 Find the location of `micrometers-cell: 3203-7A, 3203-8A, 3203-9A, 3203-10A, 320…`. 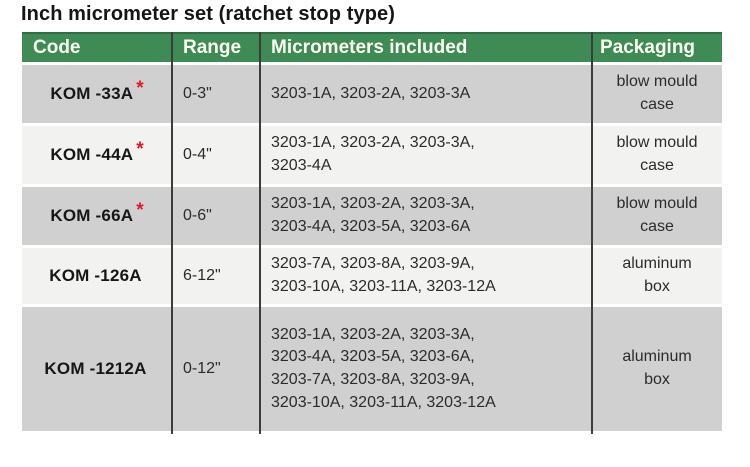

micrometers-cell: 3203-7A, 3203-8A, 3203-9A, 3203-10A, 320… is located at coordinates (383, 275).